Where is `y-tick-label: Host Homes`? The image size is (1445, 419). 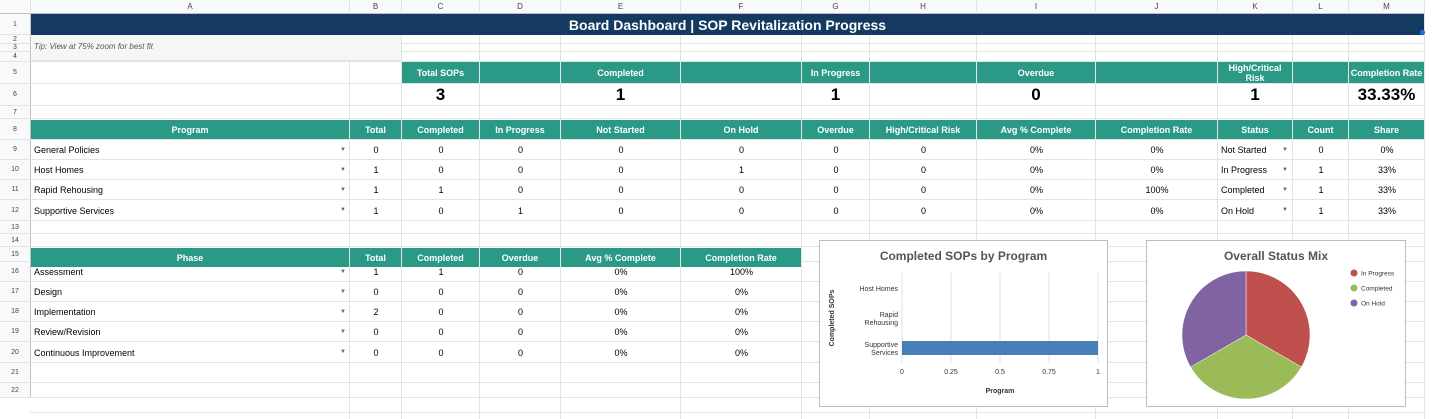 y-tick-label: Host Homes is located at coordinates (878, 289).